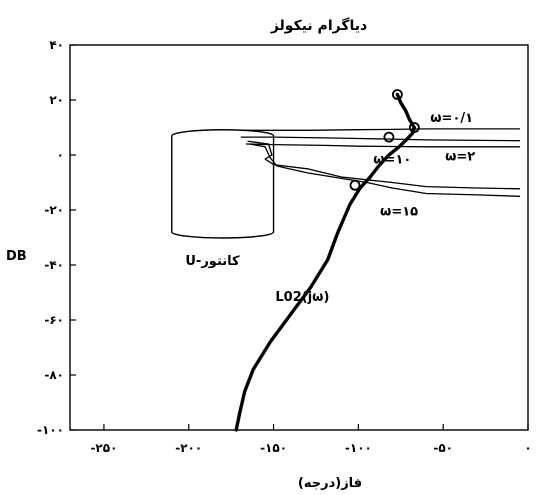  What do you see at coordinates (103, 448) in the screenshot?
I see `x-tick-label: -۲۵۰` at bounding box center [103, 448].